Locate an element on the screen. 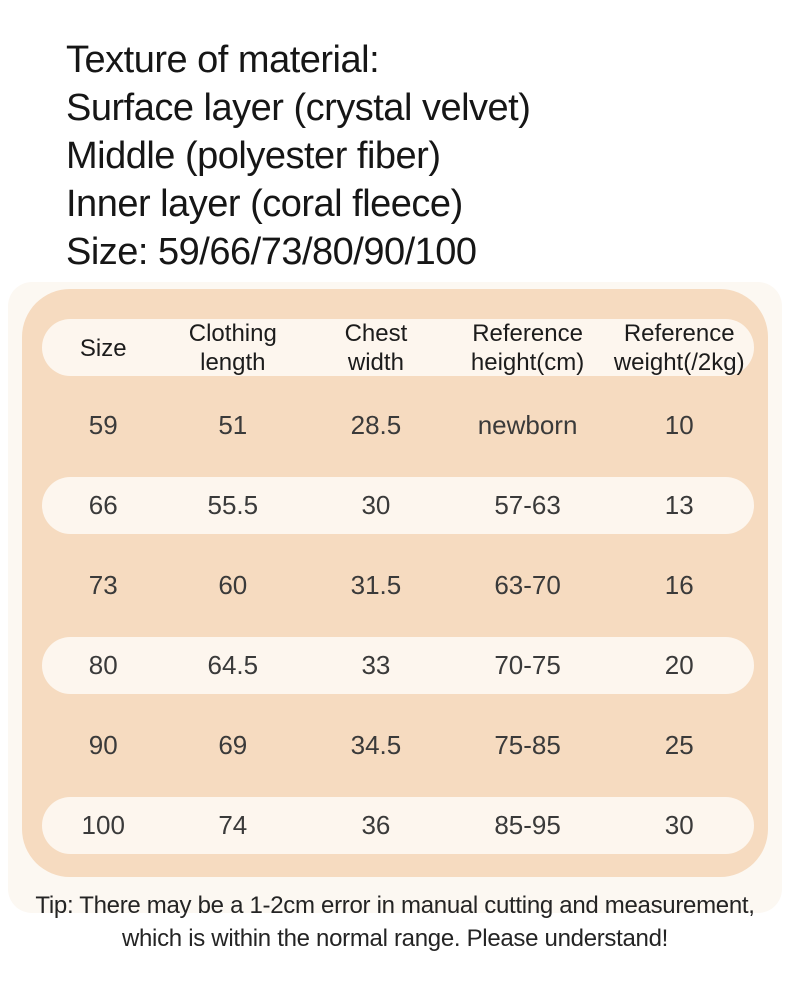 The width and height of the screenshot is (790, 991). chest-width-cell: 34.5 is located at coordinates (376, 745).